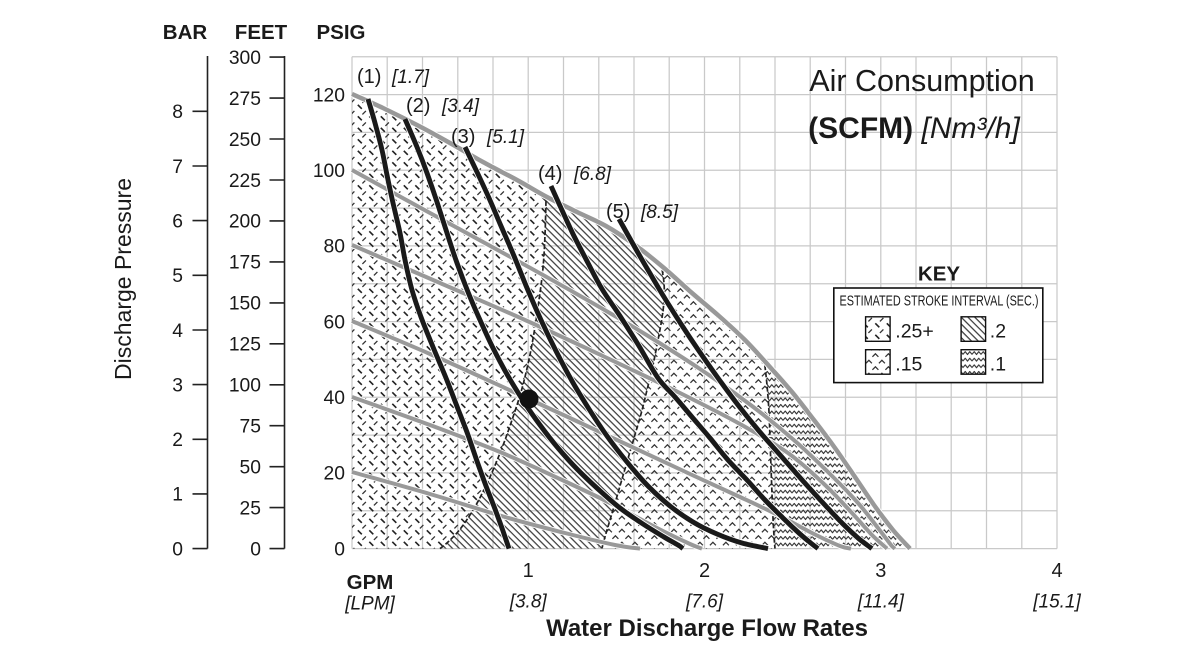 Image resolution: width=1200 pixels, height=660 pixels. Describe the element at coordinates (123, 279) in the screenshot. I see `svg-text: Discharge Pressure` at that location.